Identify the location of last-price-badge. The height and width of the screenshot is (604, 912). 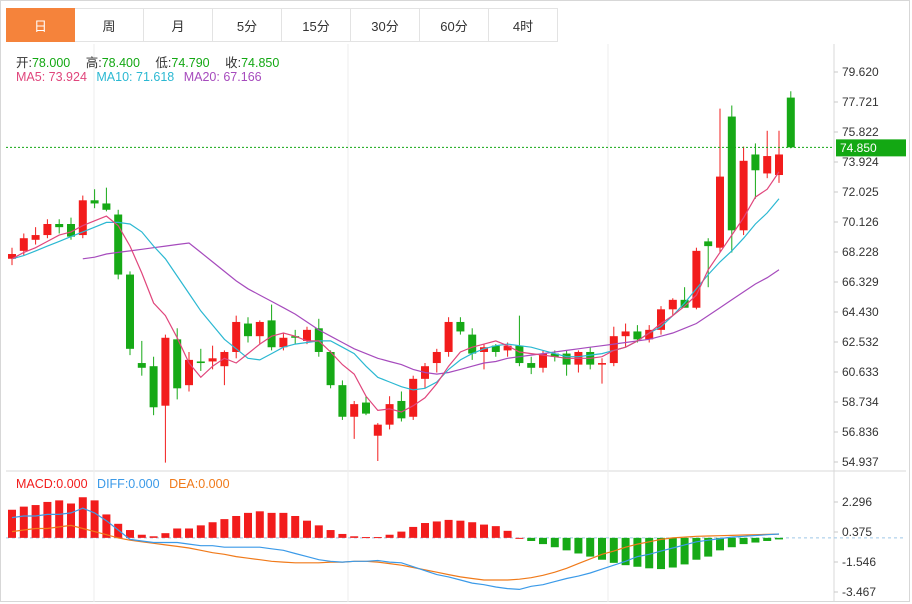
(871, 148).